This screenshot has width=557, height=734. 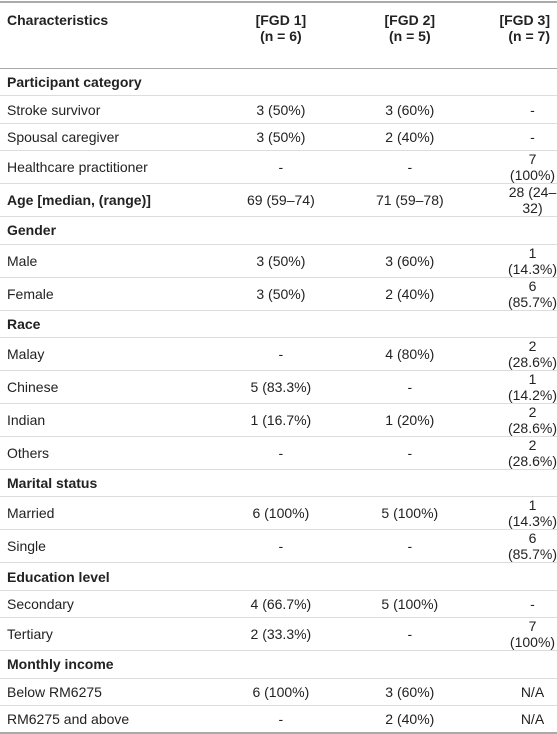 I want to click on row-label: Chinese, so click(x=110, y=387).